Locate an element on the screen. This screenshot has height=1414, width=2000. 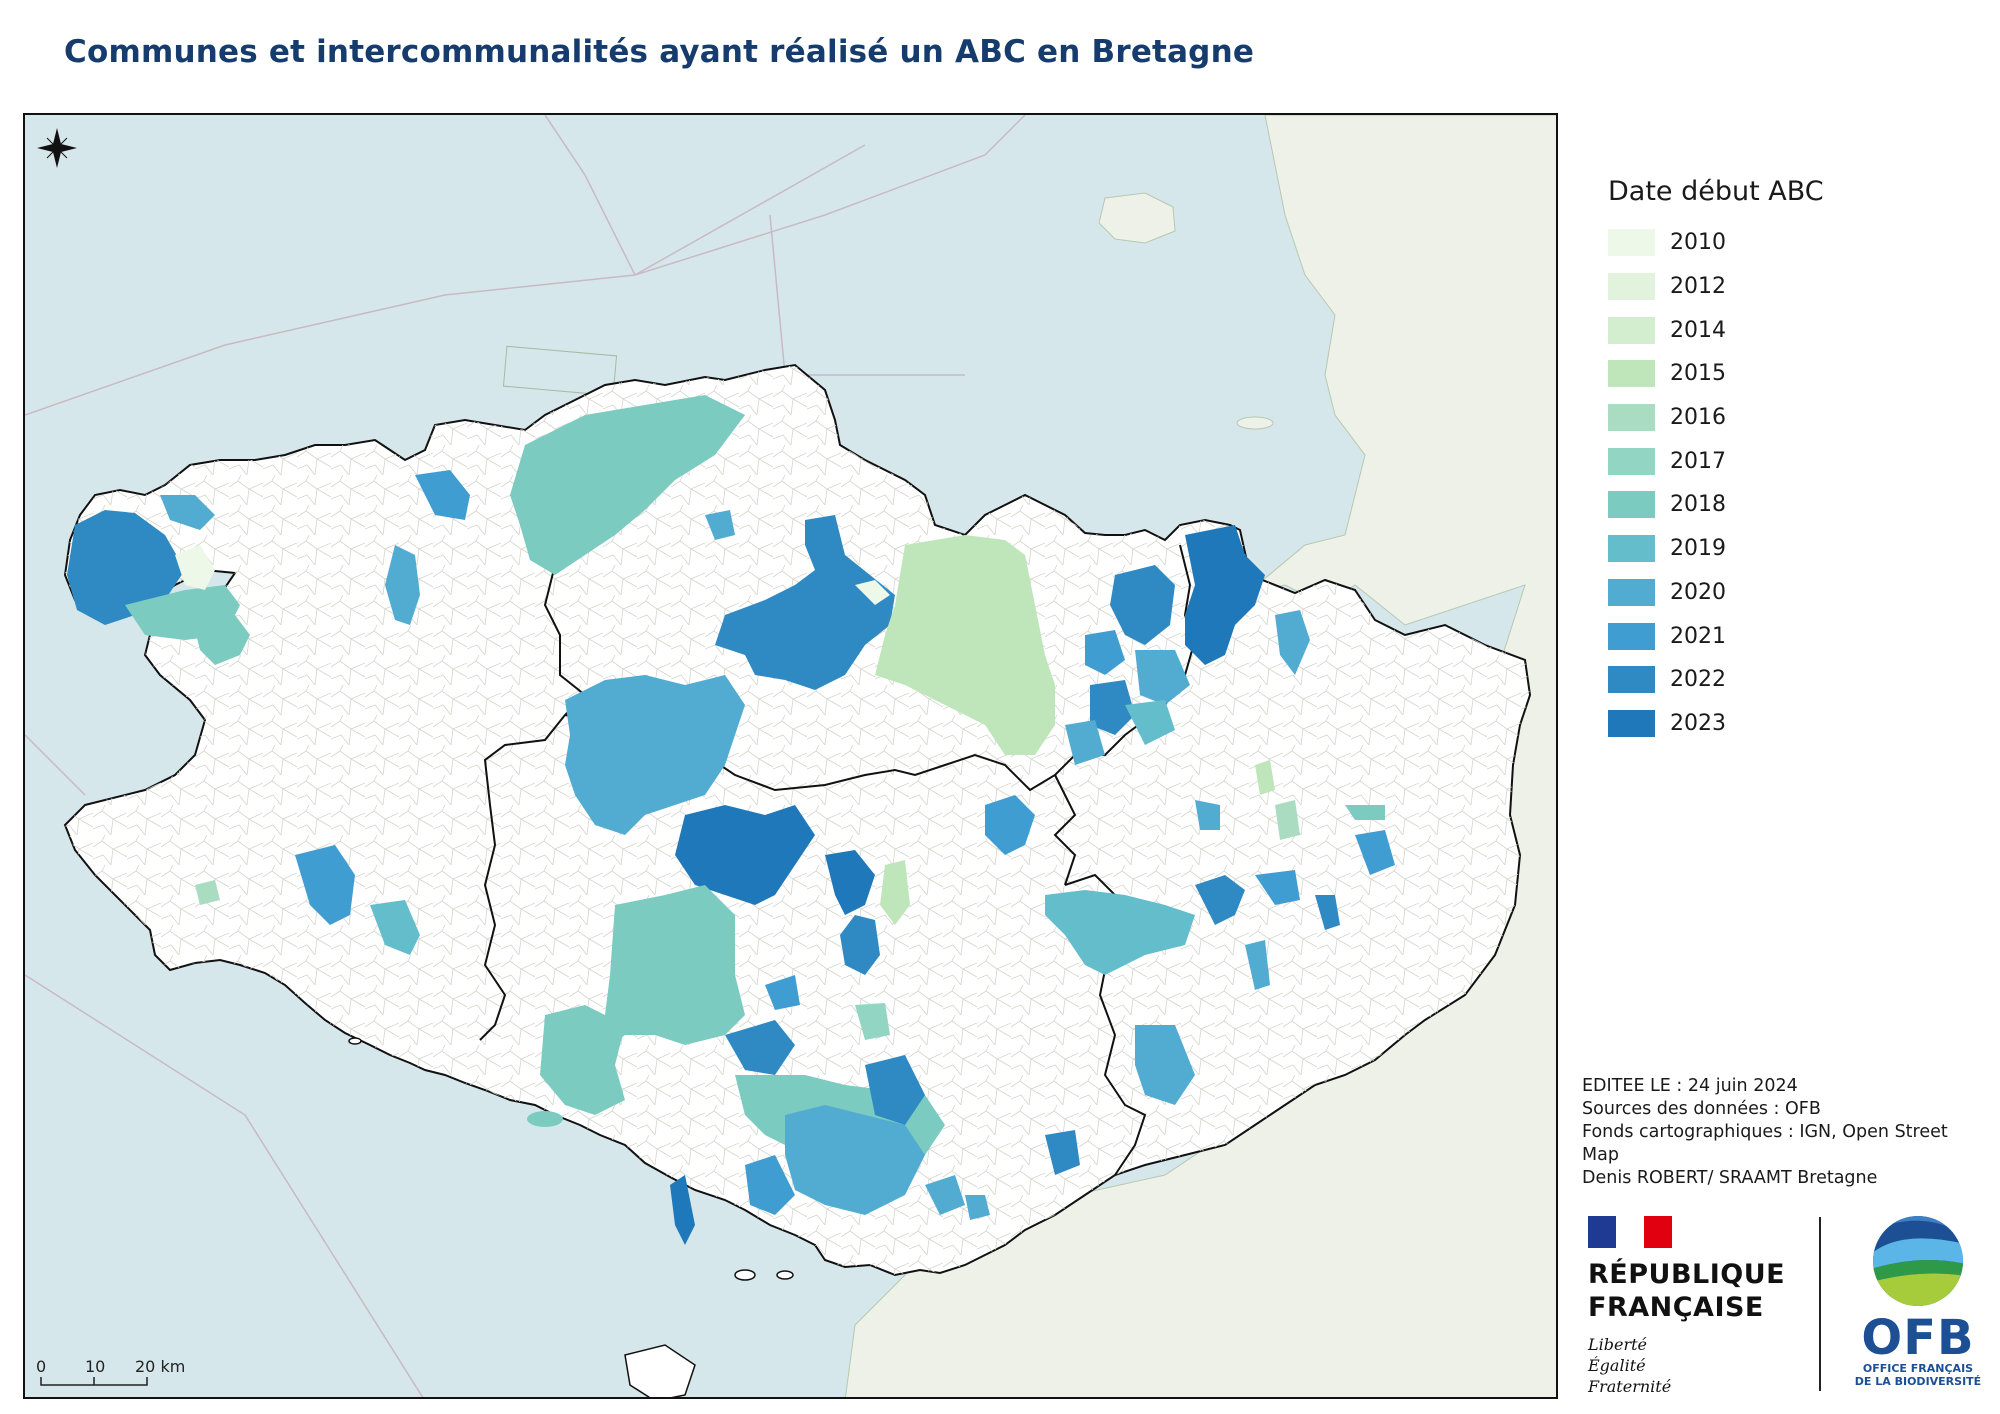
republique-line2: FRANÇAISE is located at coordinates (1676, 1307).